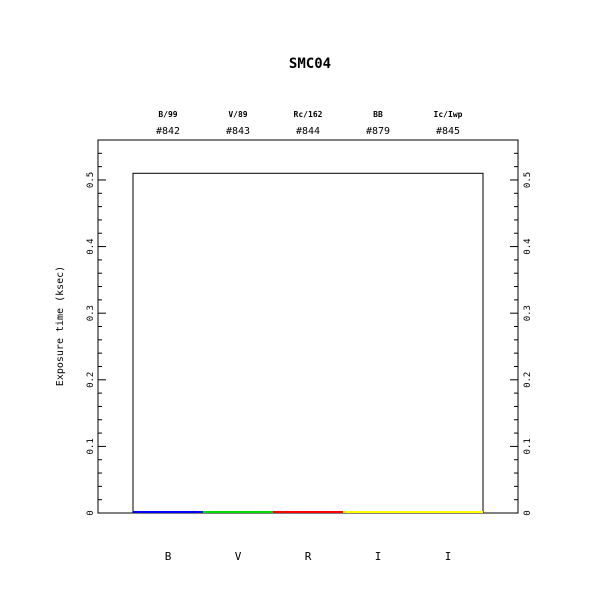 The width and height of the screenshot is (611, 615). I want to click on y-tick-label-left: 0.2, so click(91, 380).